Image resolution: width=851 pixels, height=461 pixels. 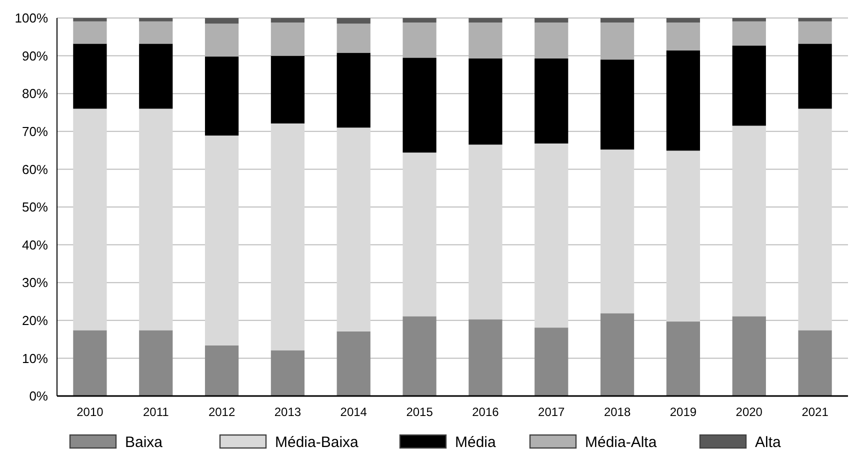 I want to click on x-tick-label: 2019, so click(x=683, y=412).